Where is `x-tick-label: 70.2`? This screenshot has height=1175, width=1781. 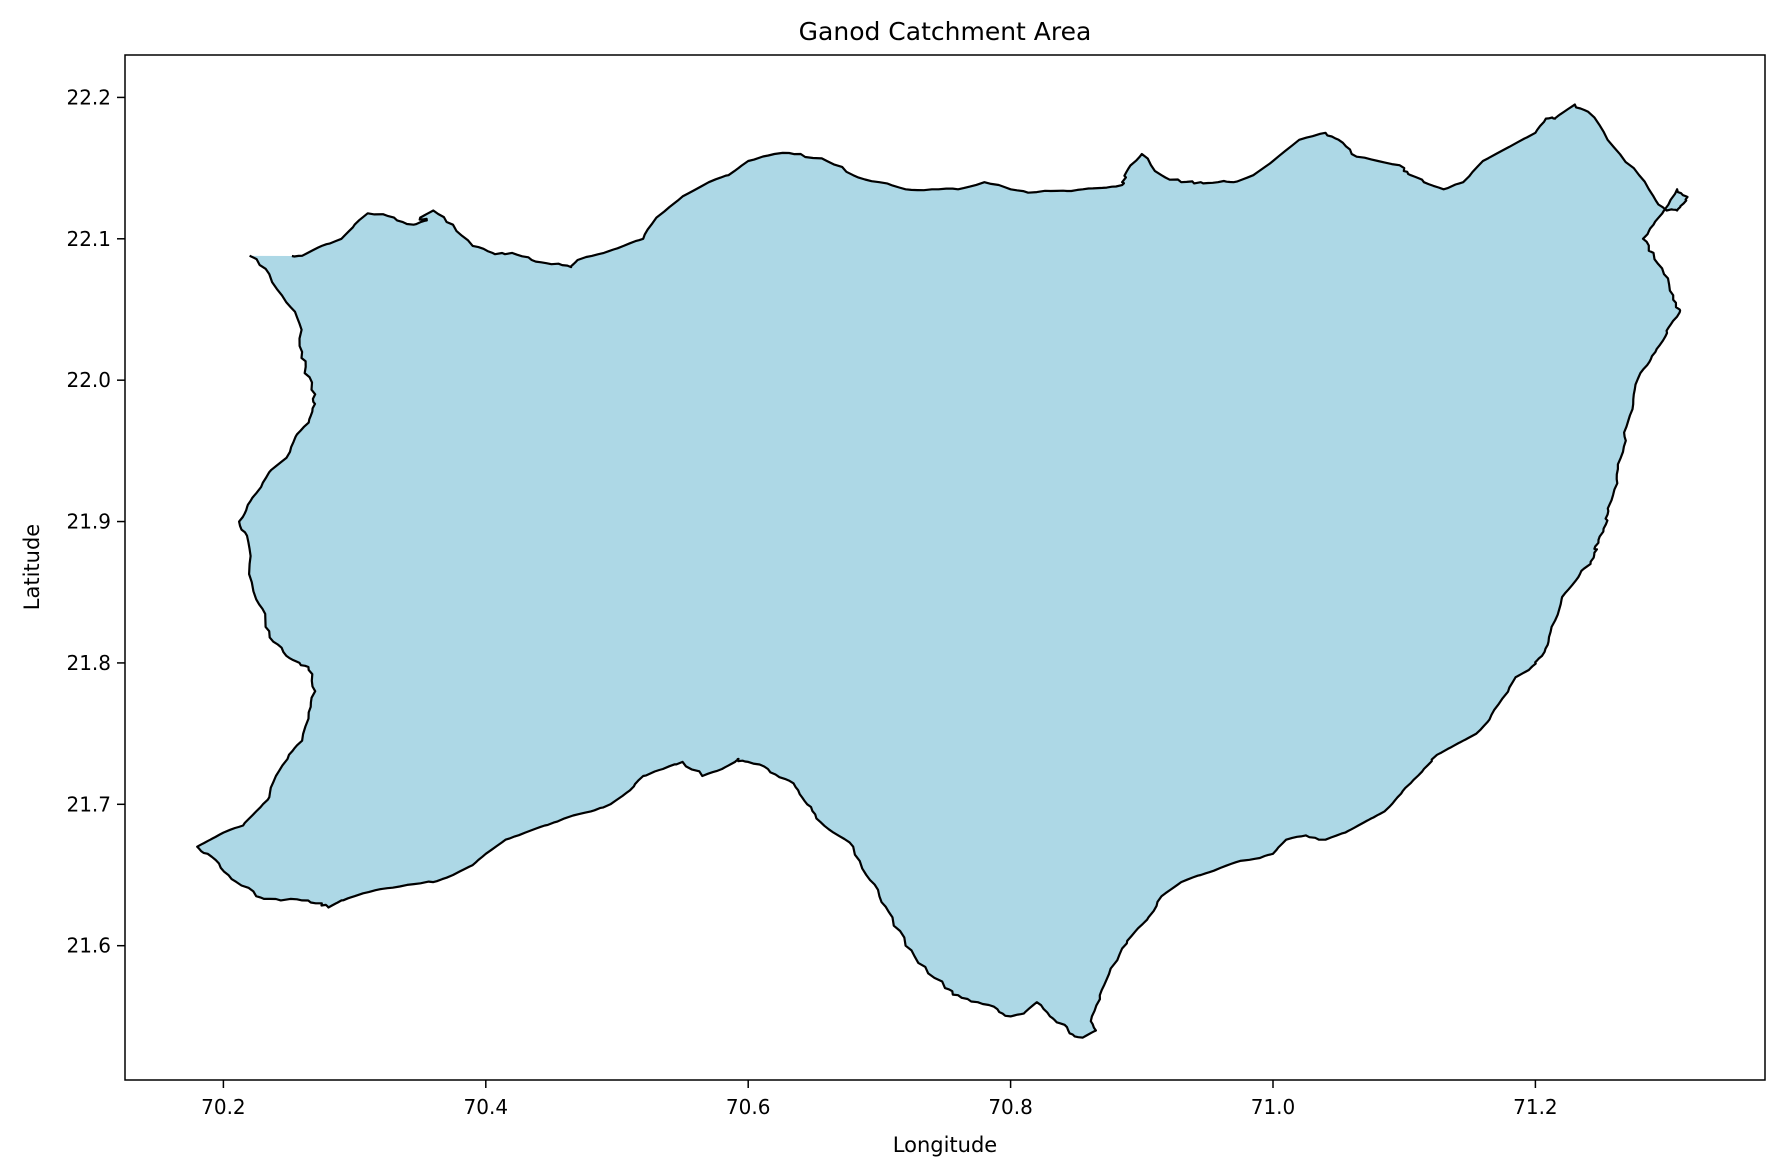 x-tick-label: 70.2 is located at coordinates (223, 1107).